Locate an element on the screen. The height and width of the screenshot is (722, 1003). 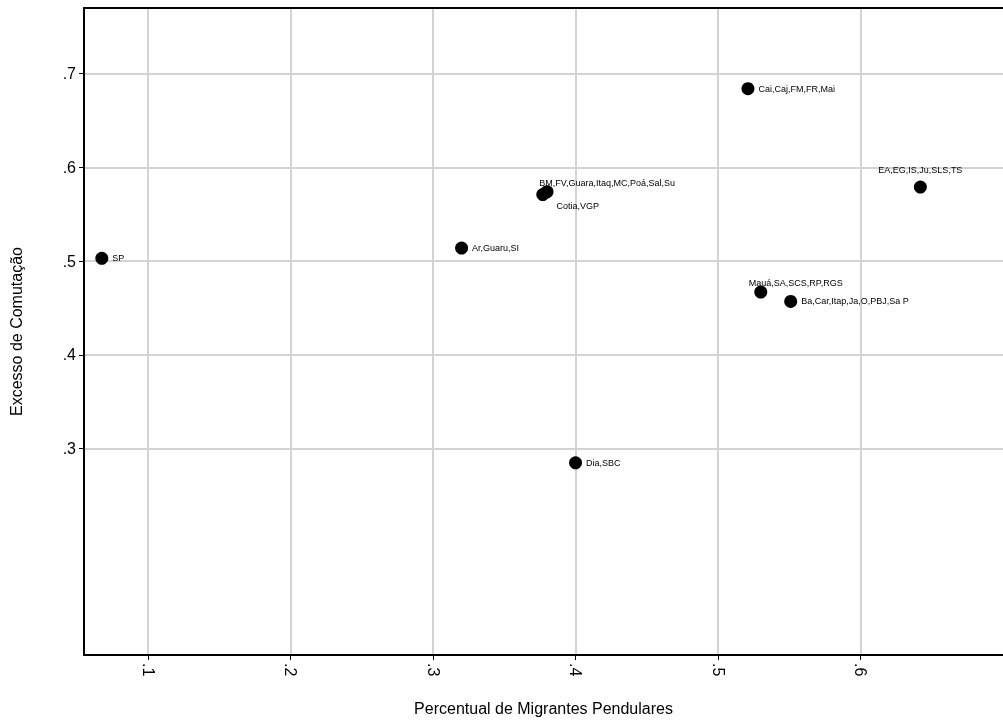
y-tick-label: .6 is located at coordinates (69, 167).